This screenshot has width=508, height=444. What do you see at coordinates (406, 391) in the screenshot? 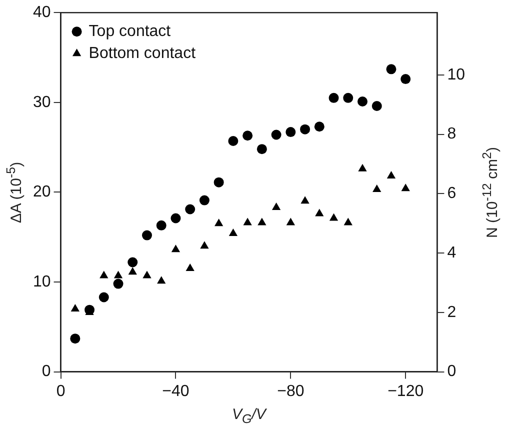
I see `x-tick-label: −120` at bounding box center [406, 391].